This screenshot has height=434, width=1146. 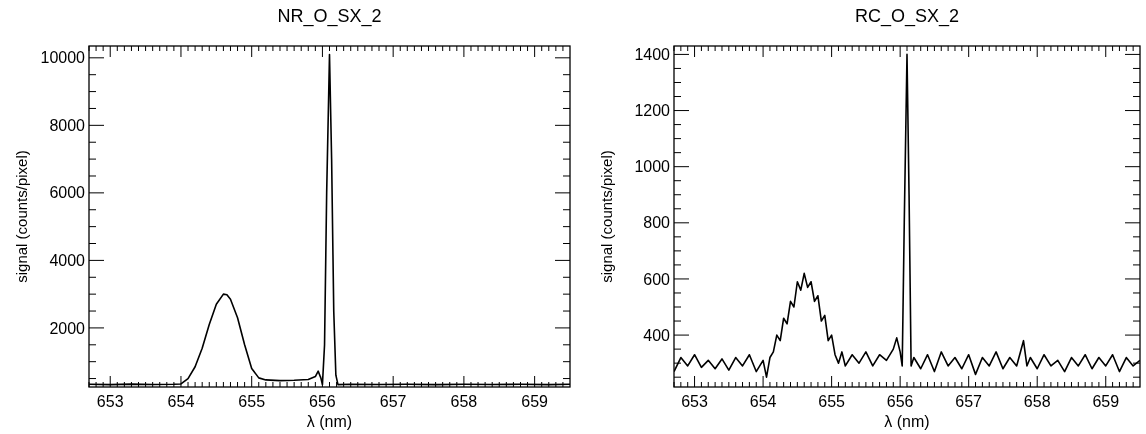 I want to click on y-tick-label: 800, so click(x=657, y=223).